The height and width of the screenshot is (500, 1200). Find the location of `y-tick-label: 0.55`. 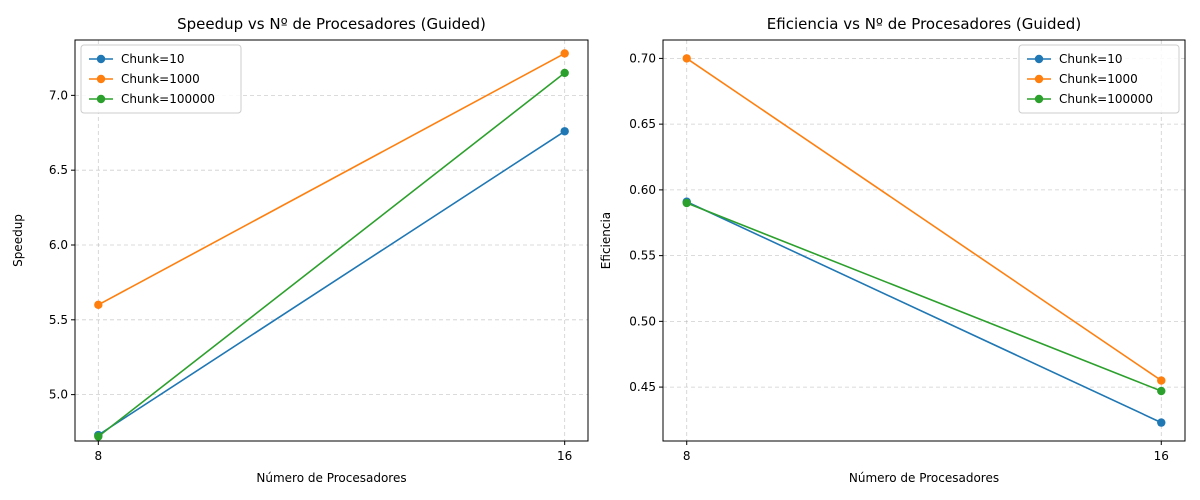

y-tick-label: 0.55 is located at coordinates (642, 256).